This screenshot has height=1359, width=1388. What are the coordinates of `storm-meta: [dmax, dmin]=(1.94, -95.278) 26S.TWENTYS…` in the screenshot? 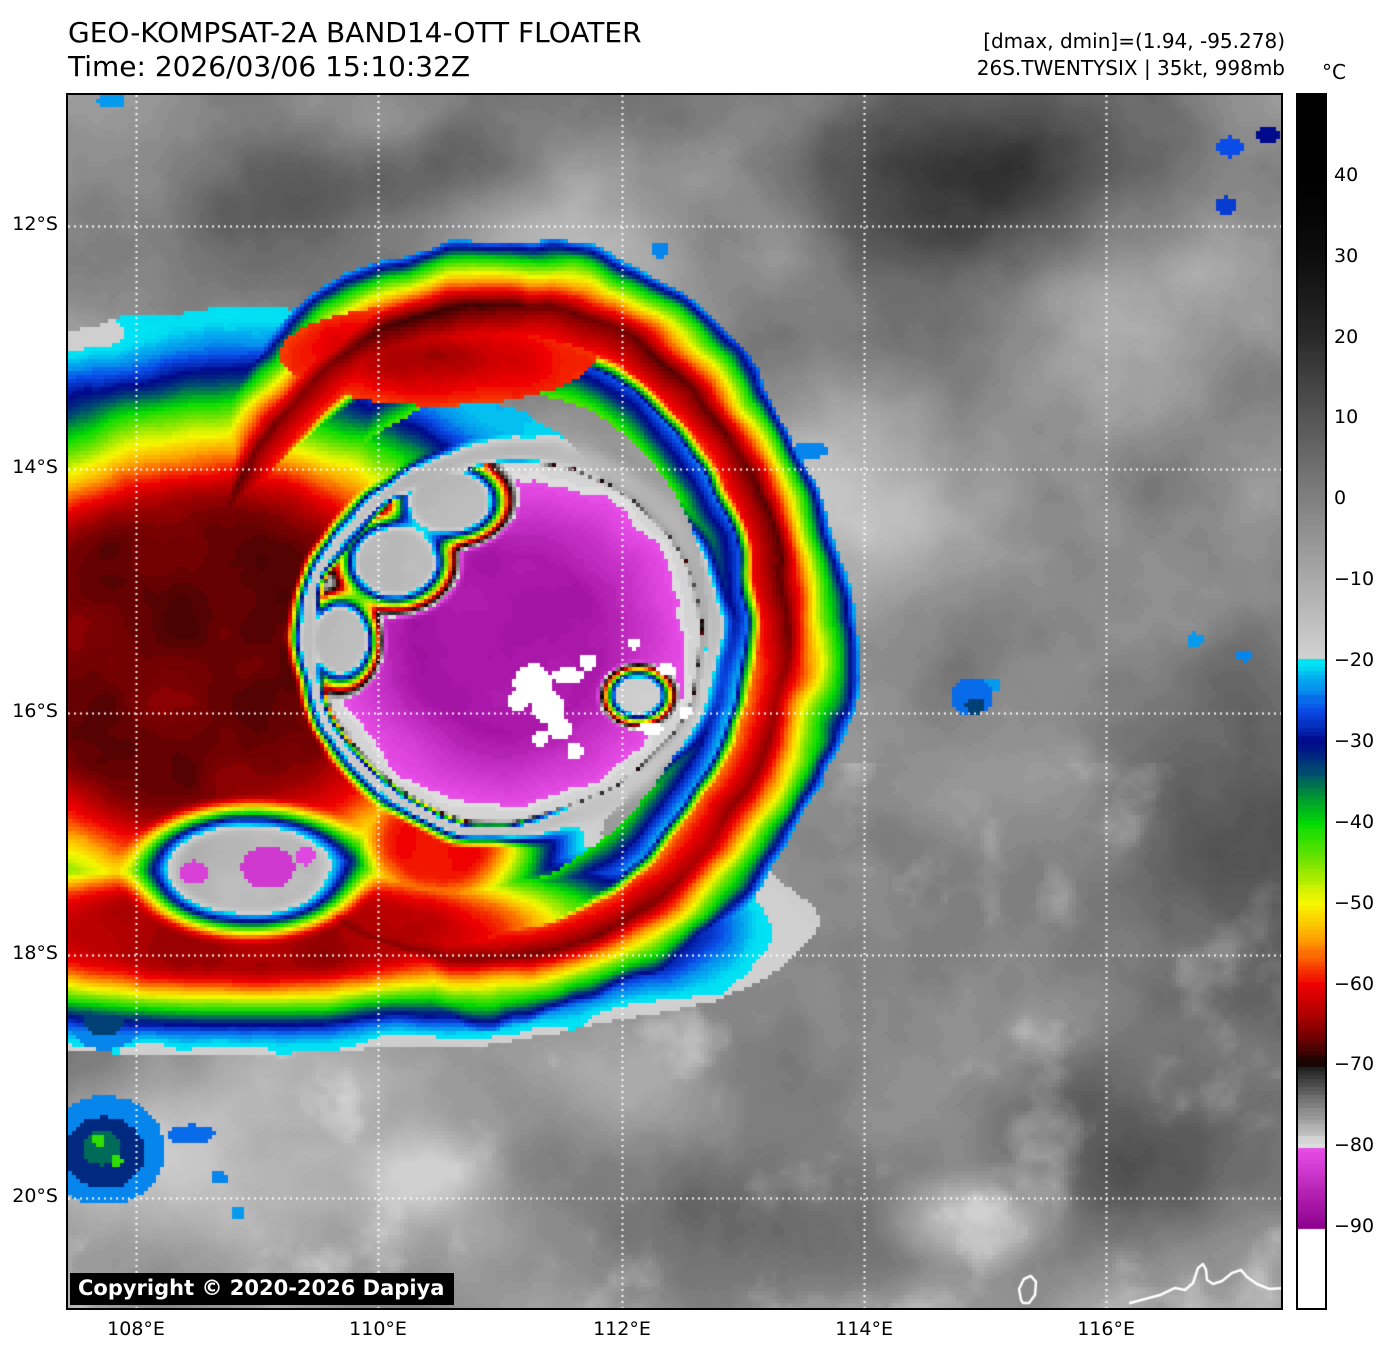 It's located at (1131, 55).